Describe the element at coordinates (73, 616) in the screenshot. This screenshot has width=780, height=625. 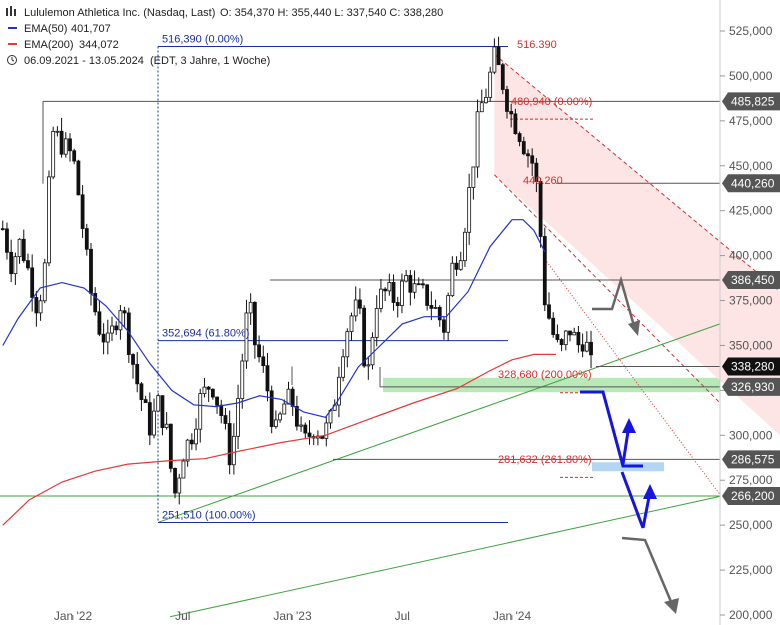
I see `x-tick-label: Jan '22` at that location.